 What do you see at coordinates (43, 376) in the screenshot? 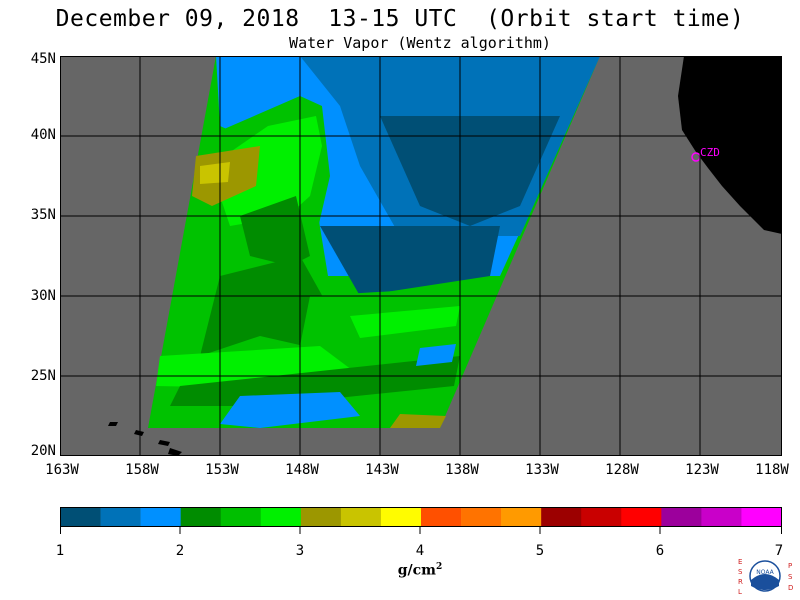
I see `lat-label-25n: 25N` at bounding box center [43, 376].